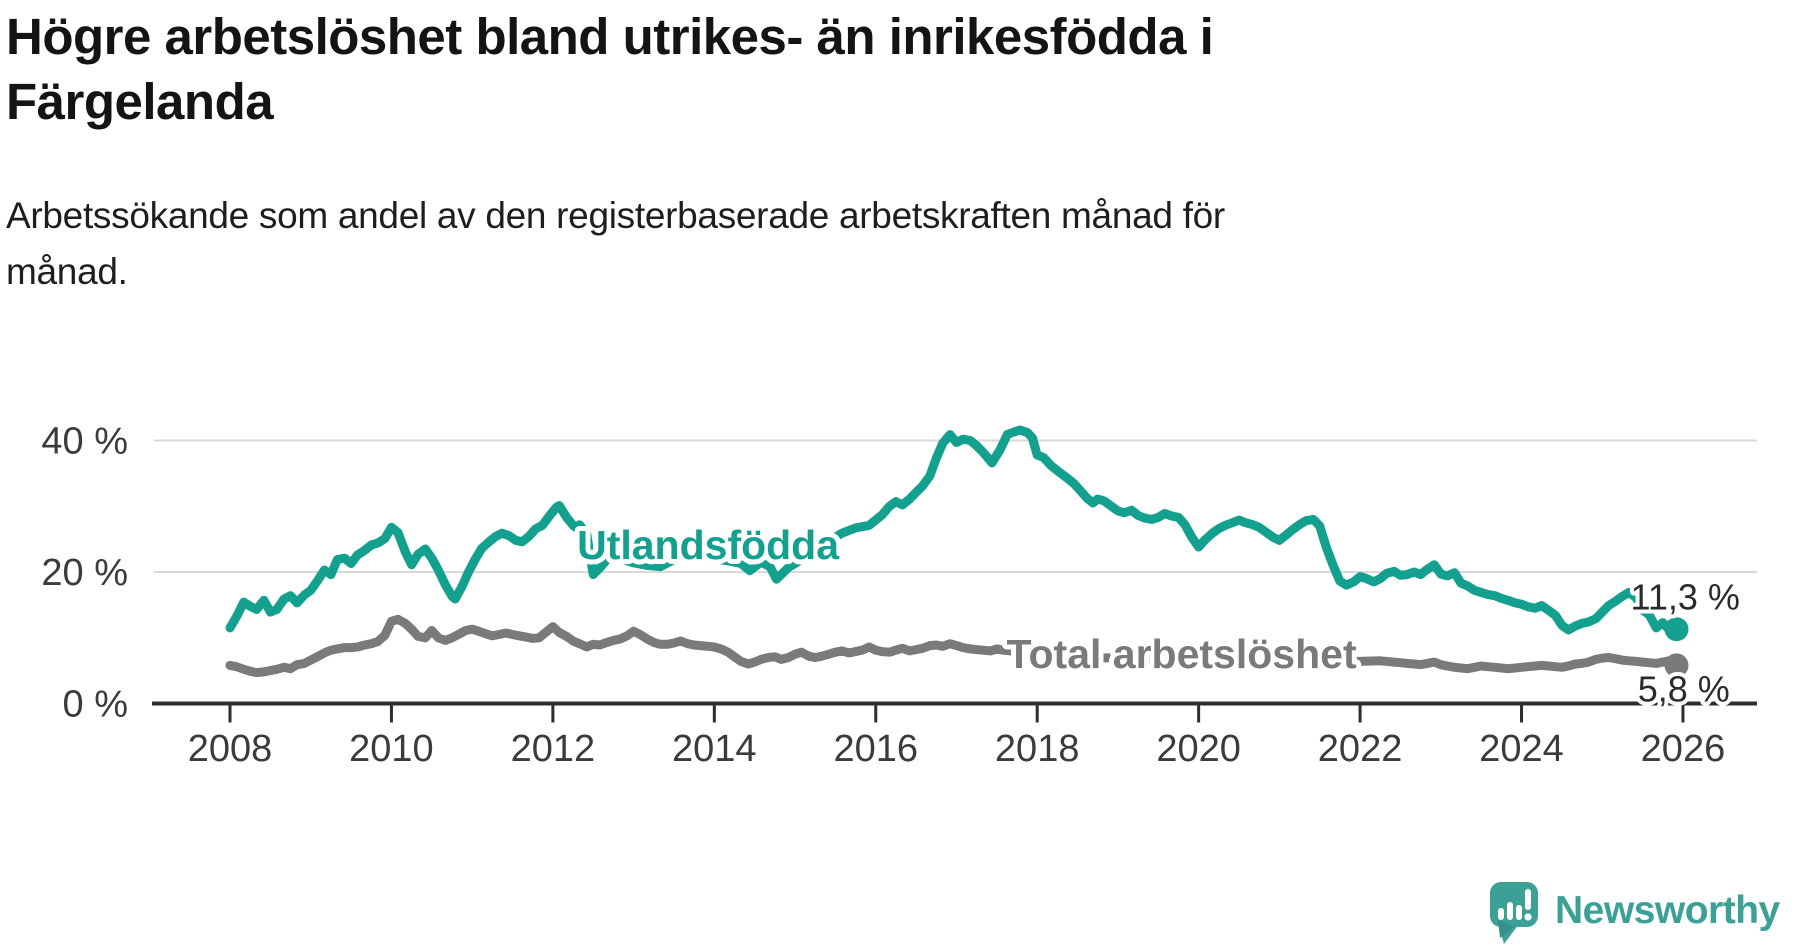 Image resolution: width=1800 pixels, height=948 pixels. I want to click on page-subtitle-line-2: månad., so click(67, 271).